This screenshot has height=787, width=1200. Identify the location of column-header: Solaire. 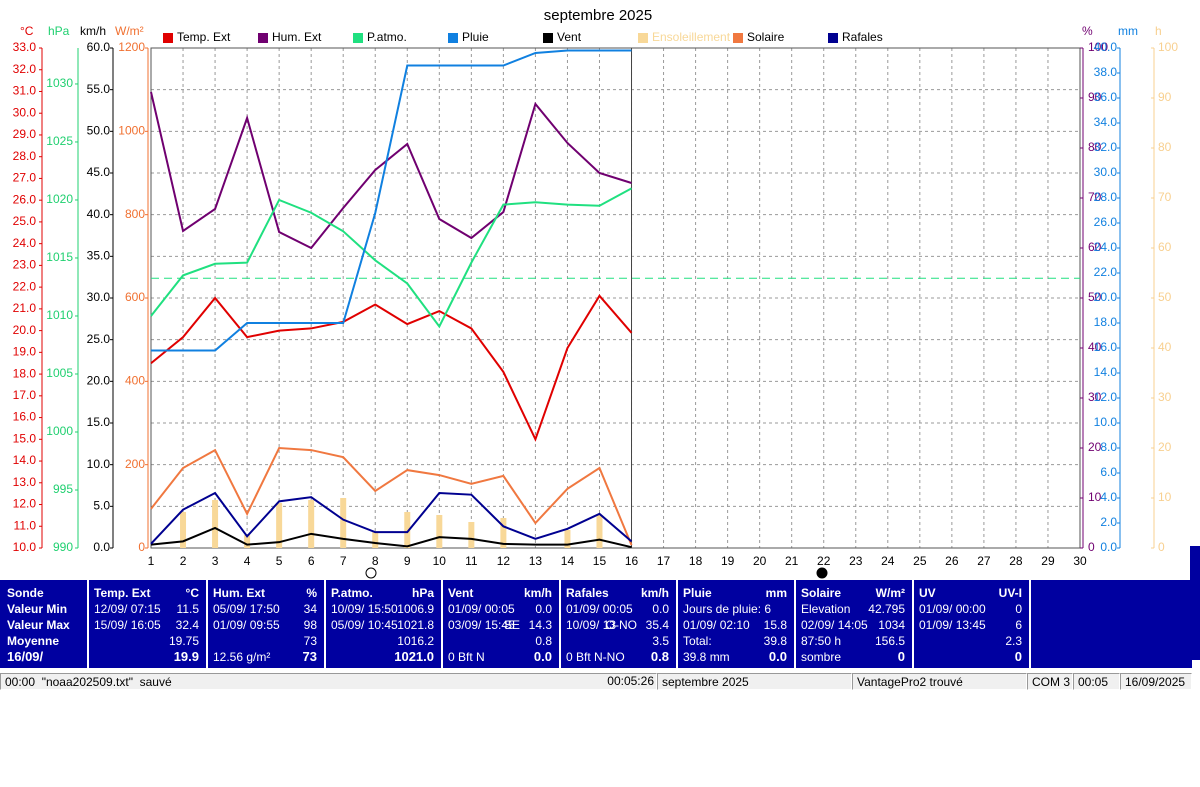
(821, 593).